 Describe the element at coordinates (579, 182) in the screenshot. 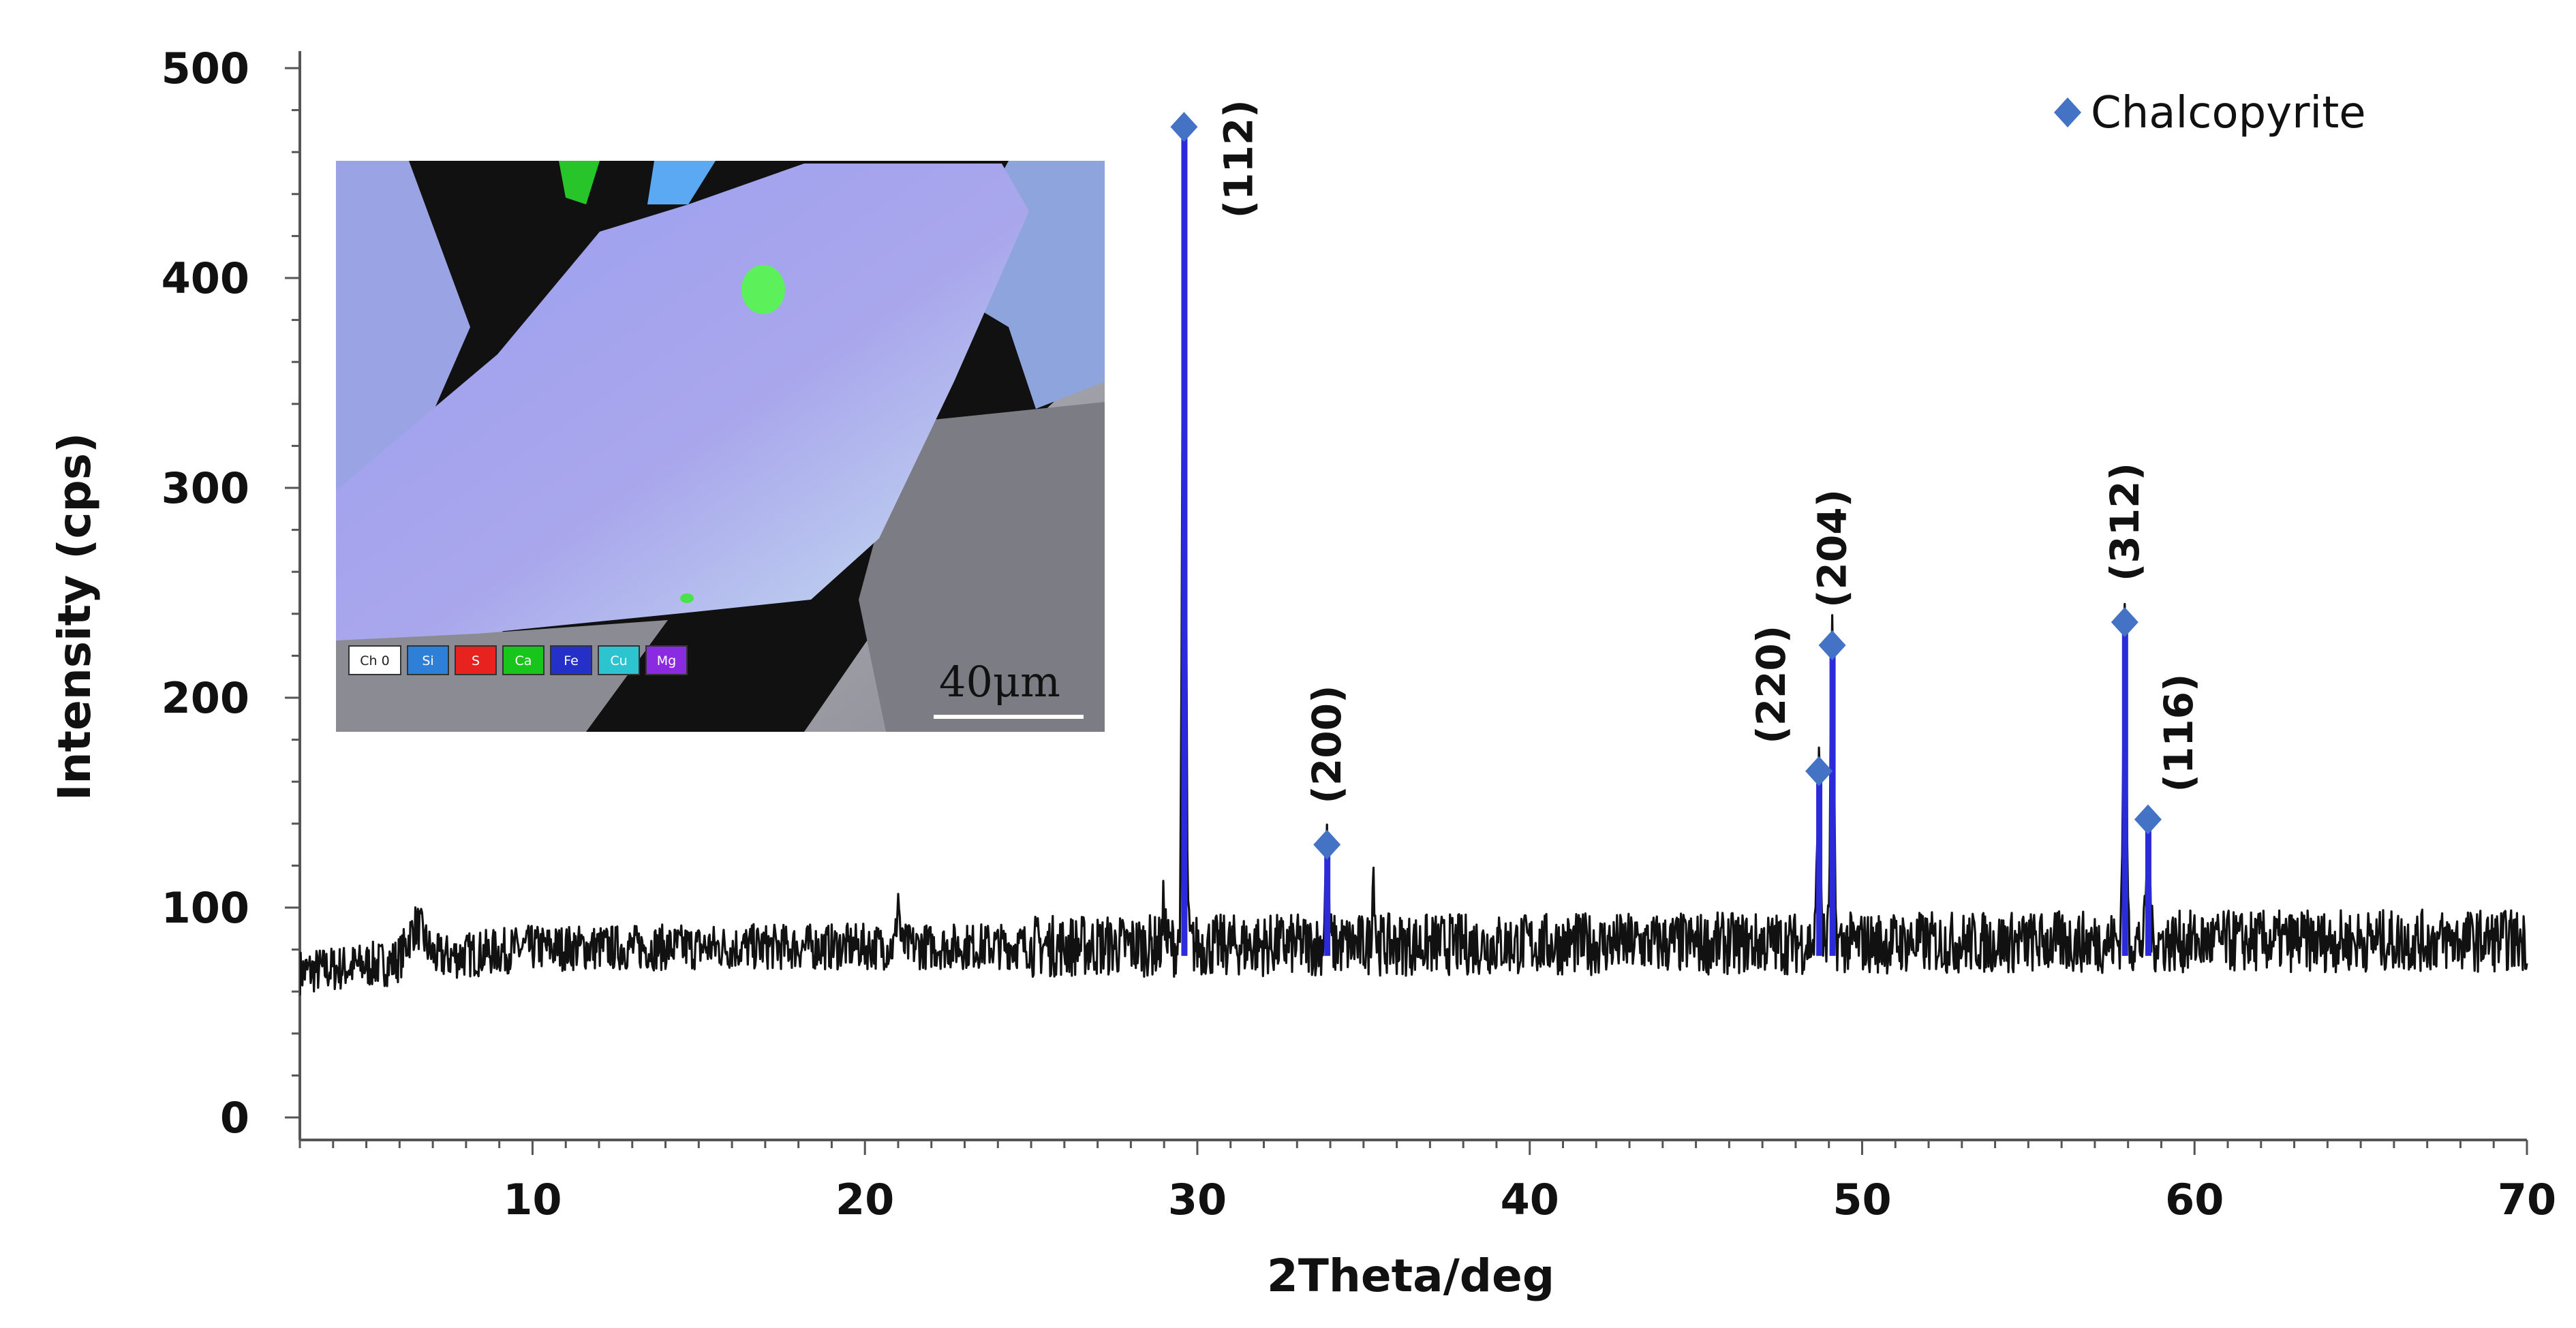

I see `inset-green-fleck-top` at that location.